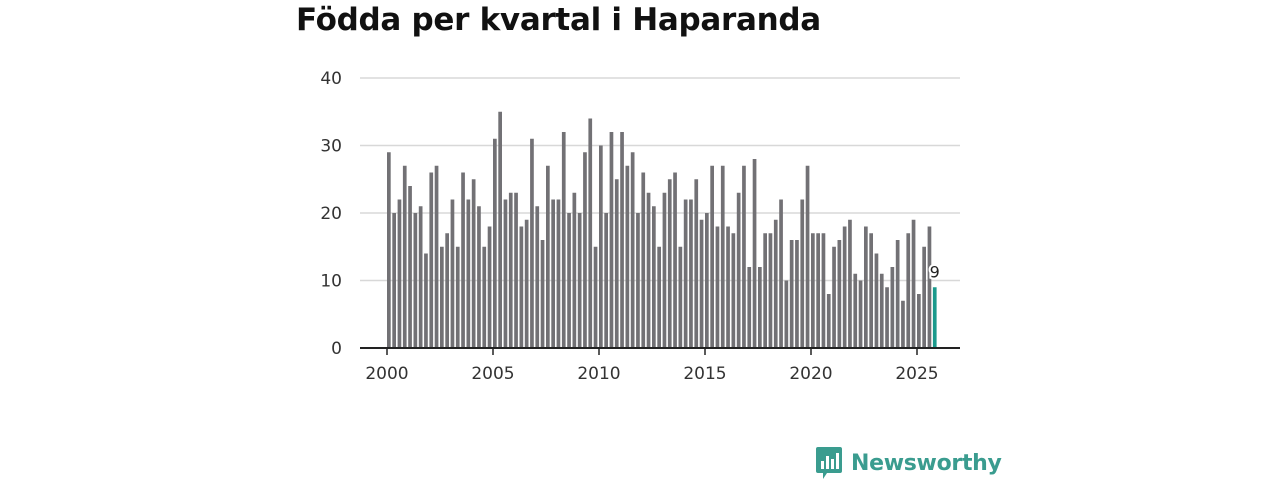 The height and width of the screenshot is (480, 1280). Describe the element at coordinates (810, 374) in the screenshot. I see `x-tick-label-2020: 2020` at that location.